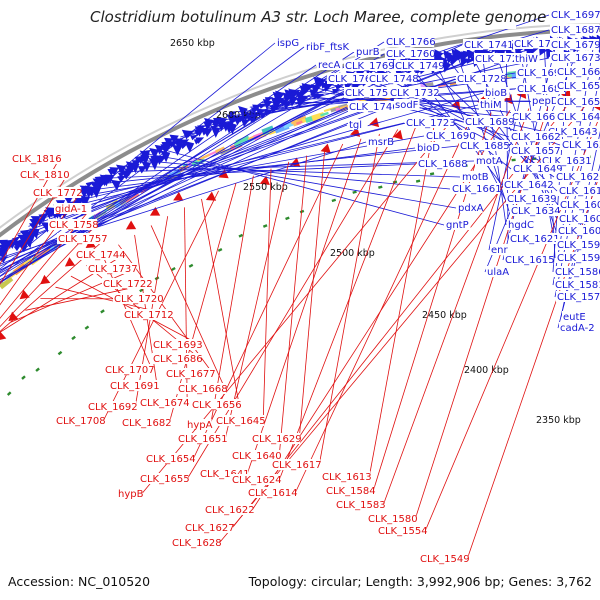  What do you see at coordinates (407, 105) in the screenshot?
I see `forward-gene-label: sodF` at bounding box center [407, 105].